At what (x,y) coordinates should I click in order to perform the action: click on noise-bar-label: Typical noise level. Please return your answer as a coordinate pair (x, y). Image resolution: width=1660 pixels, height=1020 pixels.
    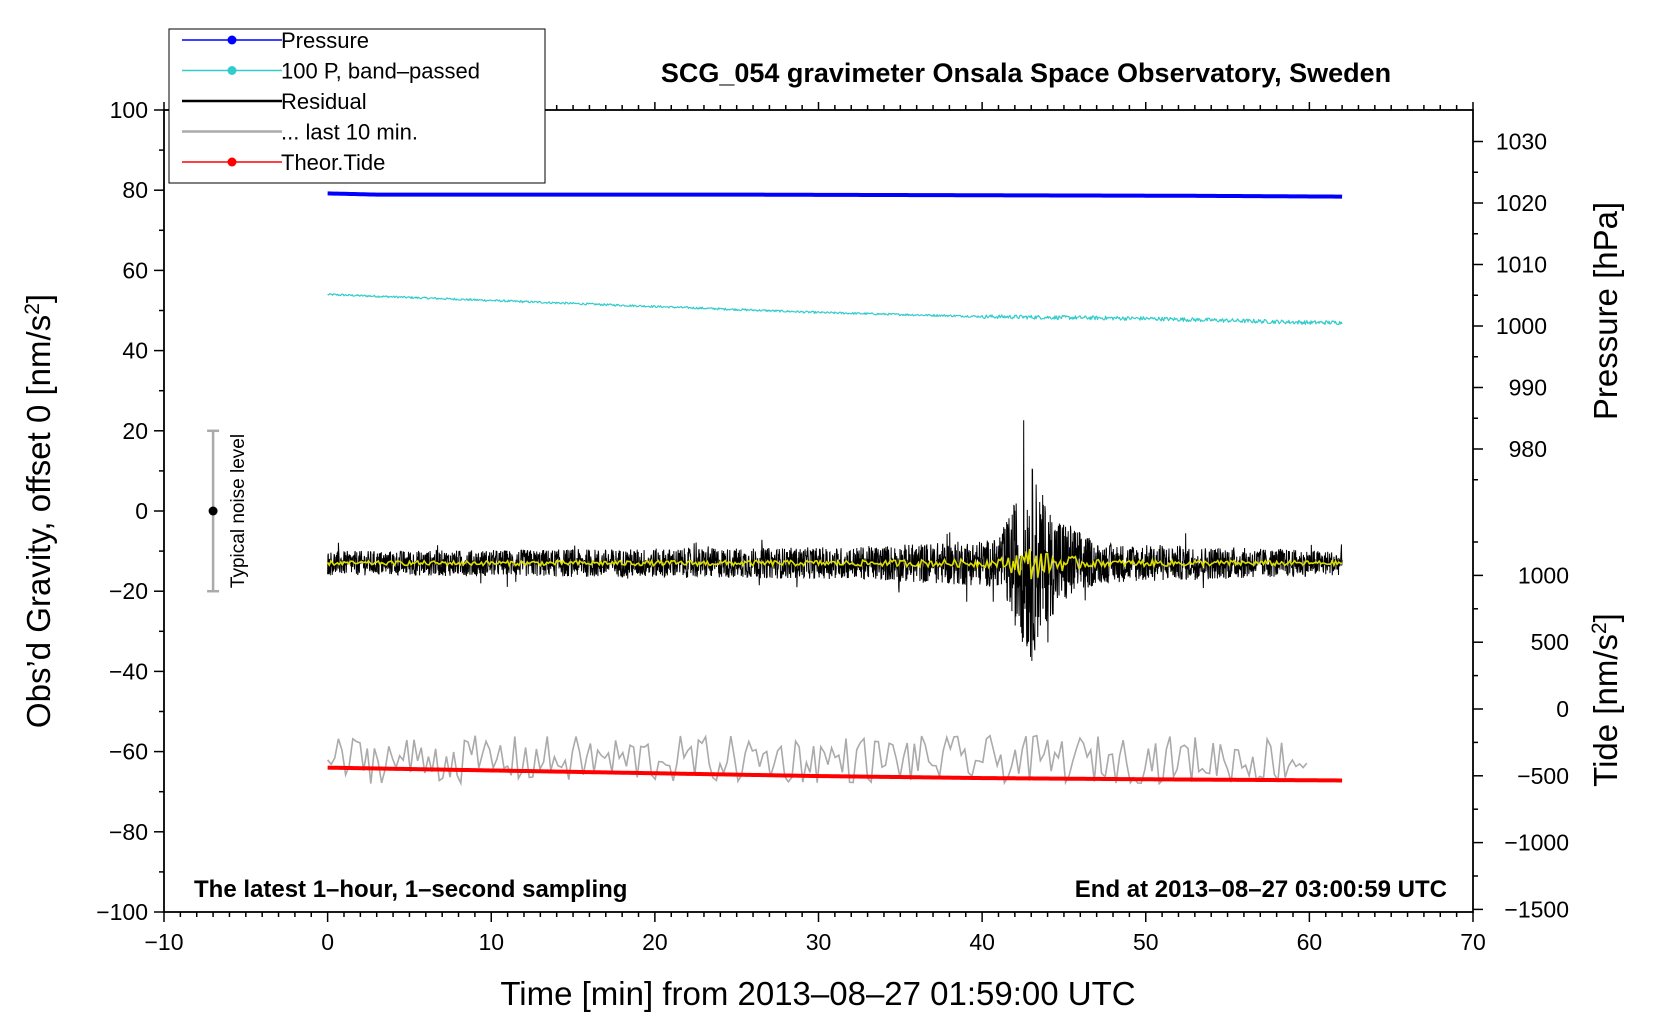
    Looking at the image, I should click on (238, 511).